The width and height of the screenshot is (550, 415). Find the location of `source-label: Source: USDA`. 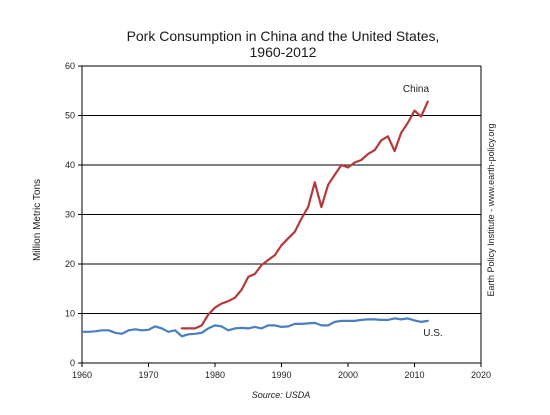

source-label: Source: USDA is located at coordinates (281, 395).